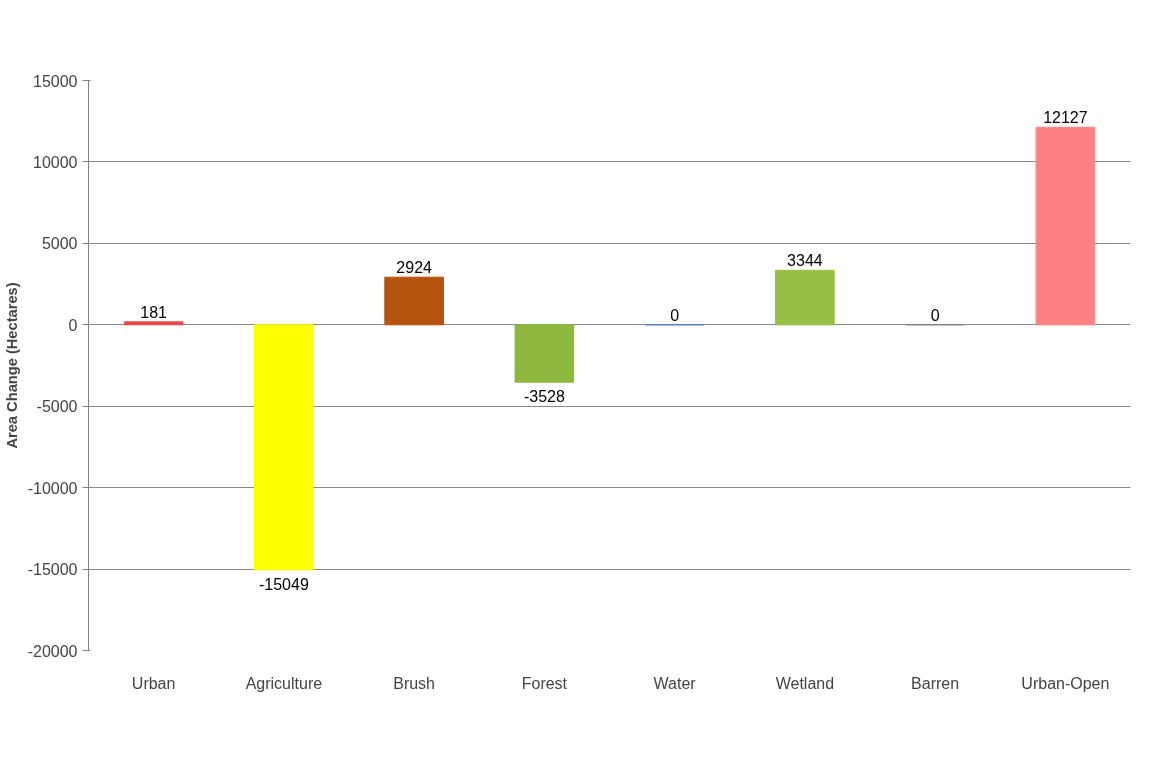 The image size is (1172, 780). What do you see at coordinates (805, 261) in the screenshot?
I see `data-label: 3344` at bounding box center [805, 261].